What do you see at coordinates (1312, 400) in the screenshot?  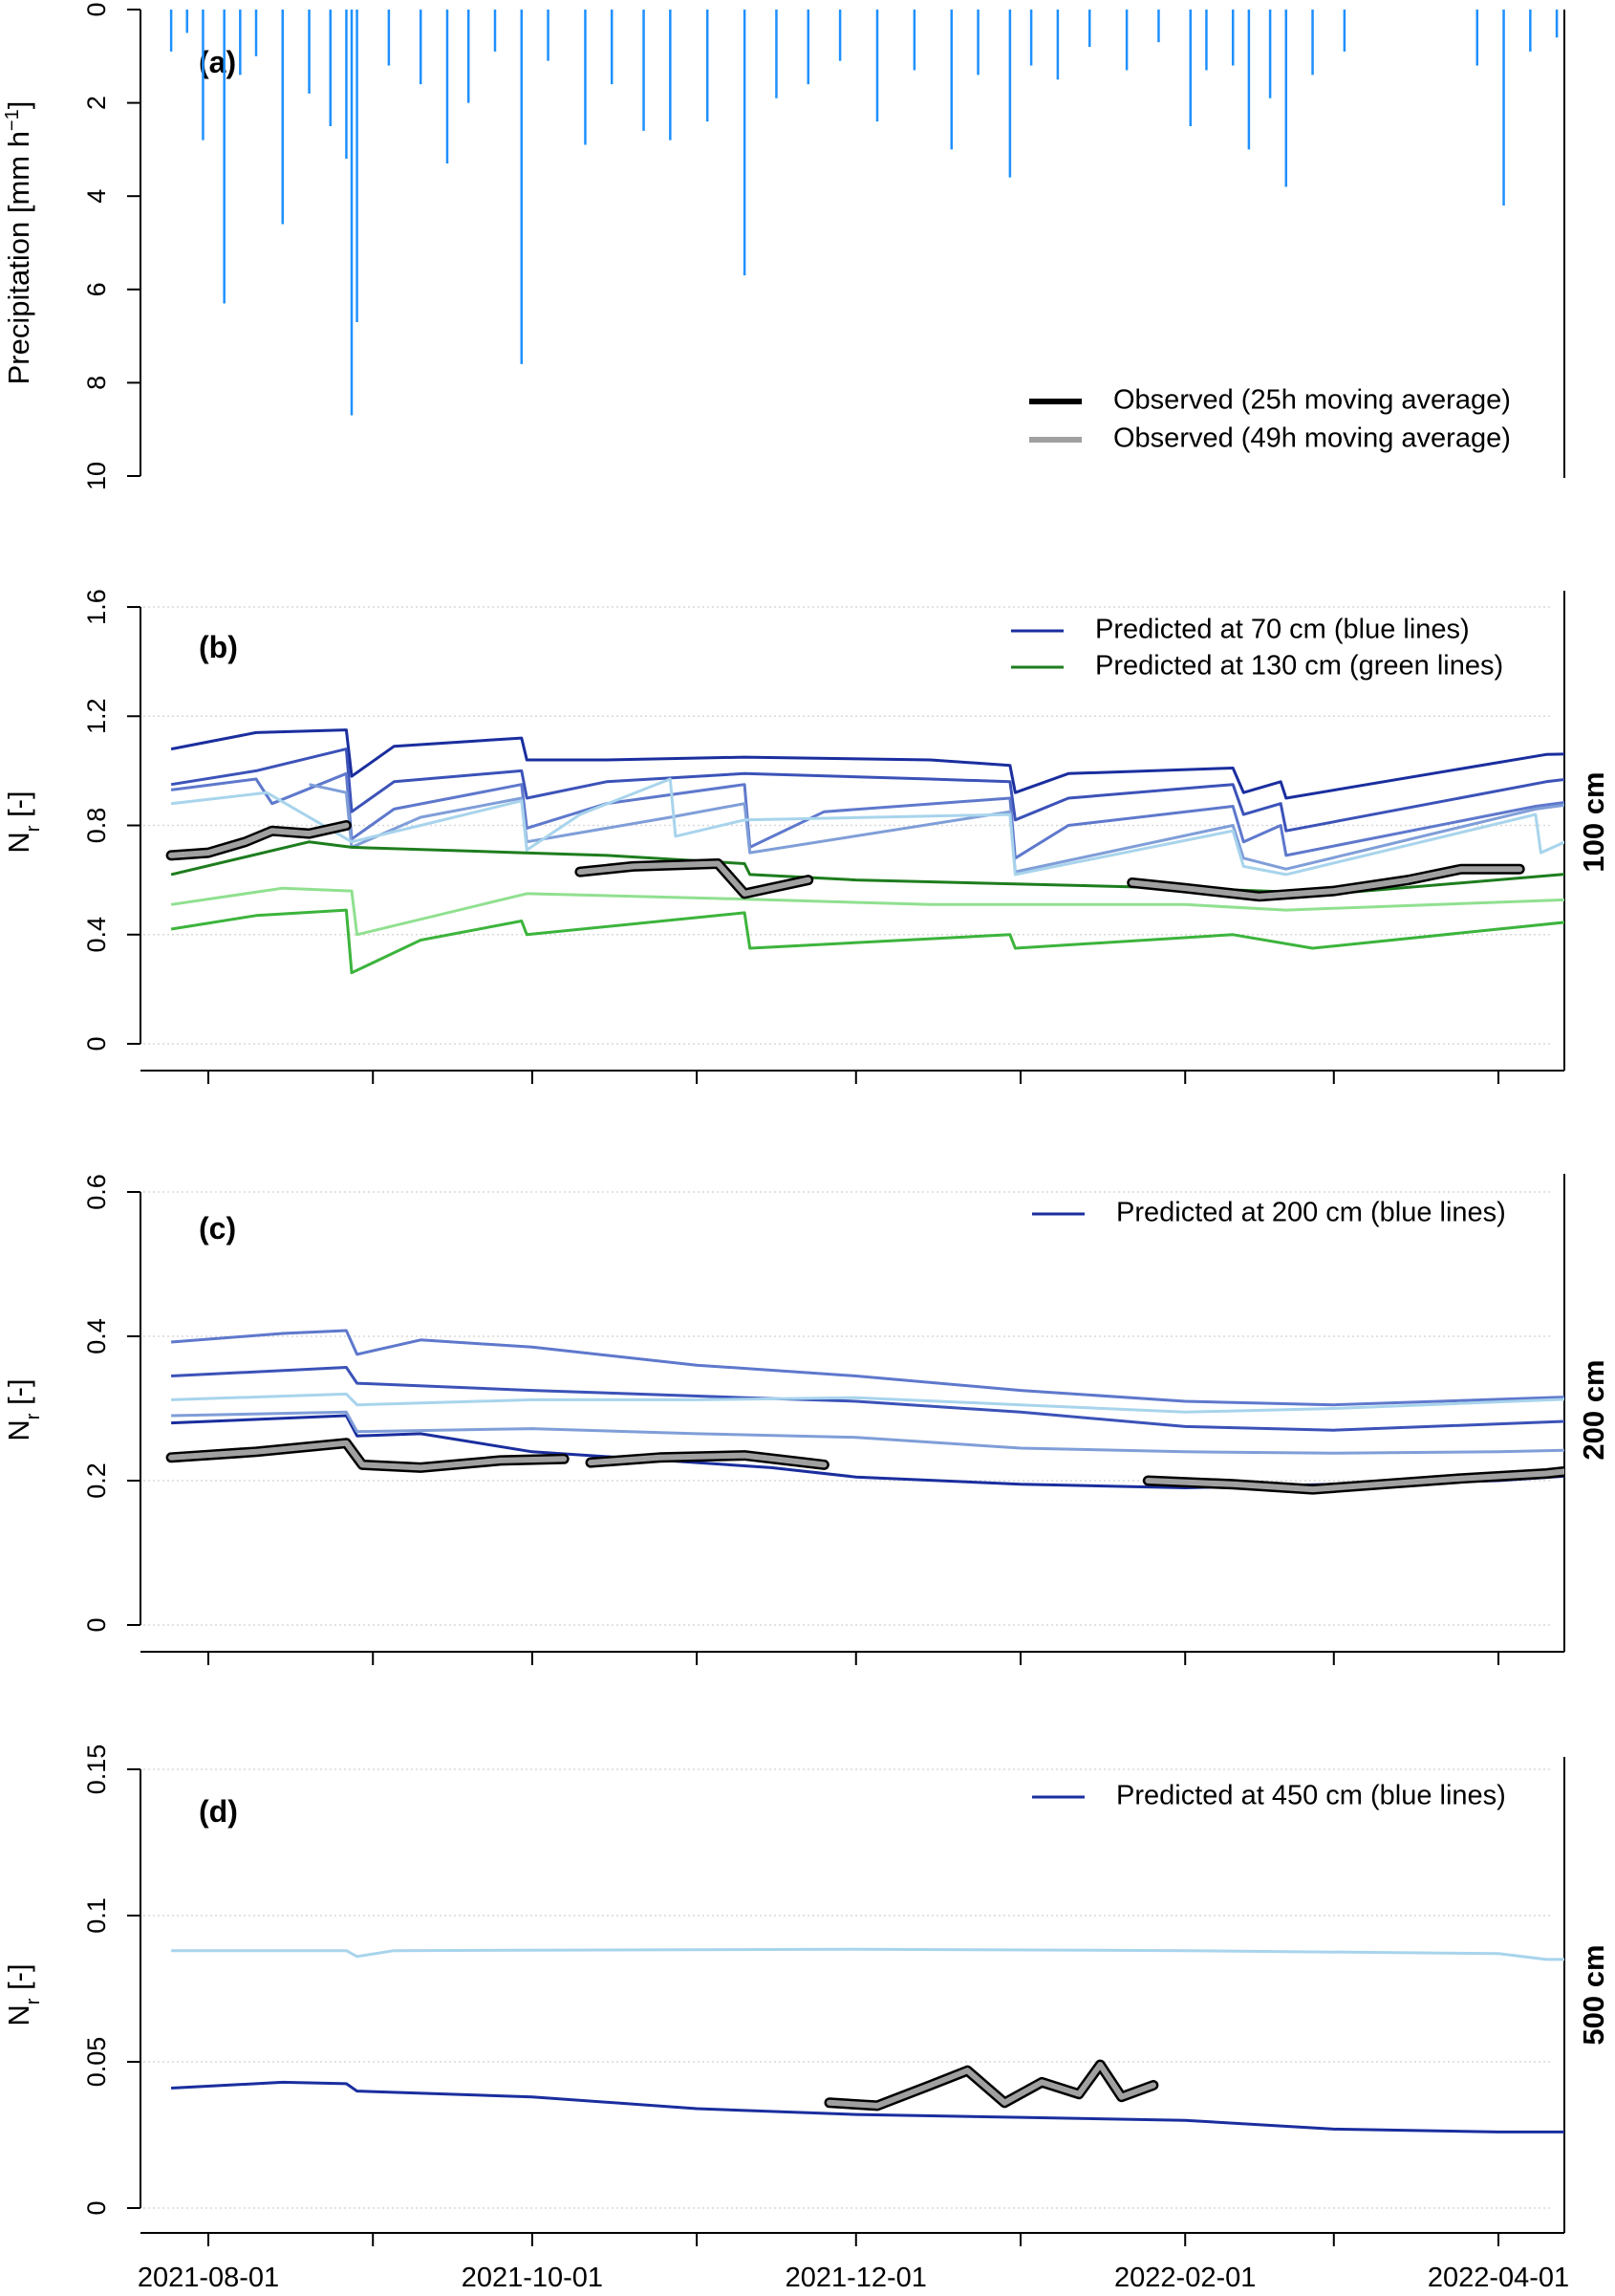 I see `legend-label: Observed (25h moving average)` at bounding box center [1312, 400].